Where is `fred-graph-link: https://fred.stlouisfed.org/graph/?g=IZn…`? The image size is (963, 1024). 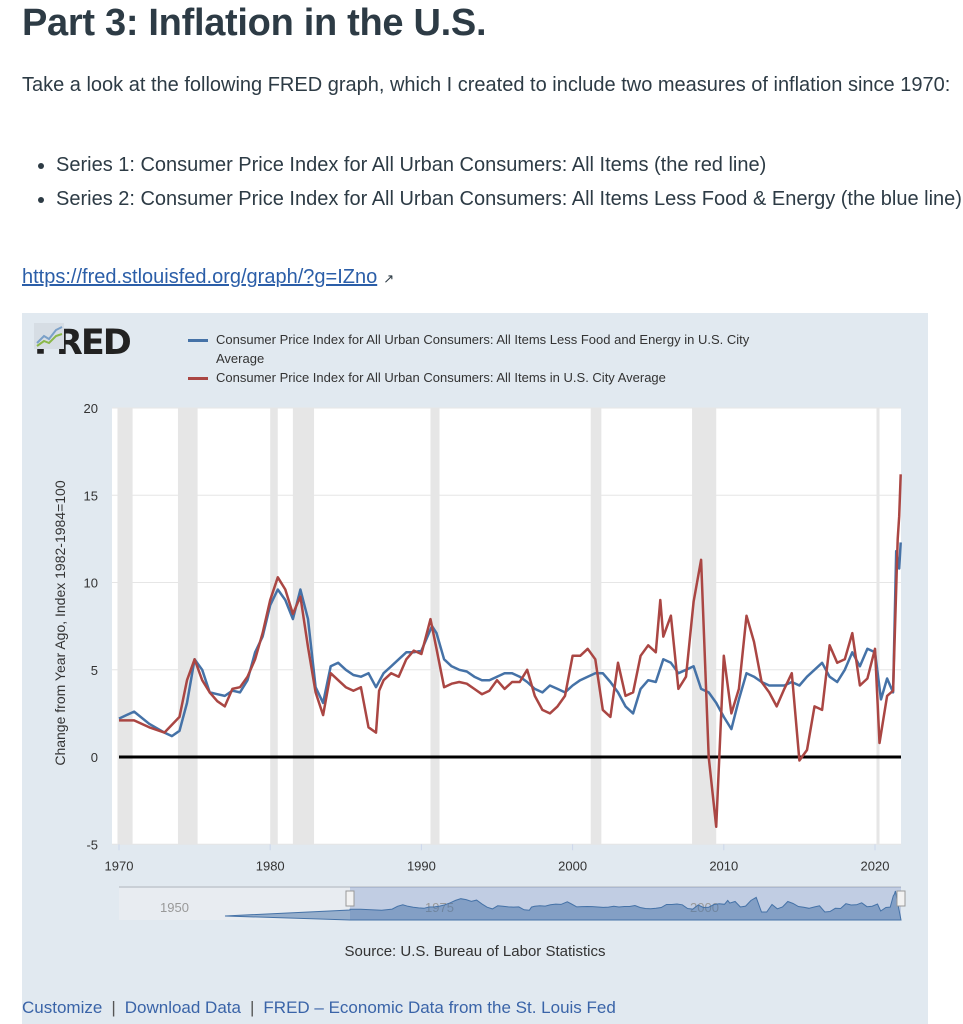 fred-graph-link: https://fred.stlouisfed.org/graph/?g=IZn… is located at coordinates (208, 277).